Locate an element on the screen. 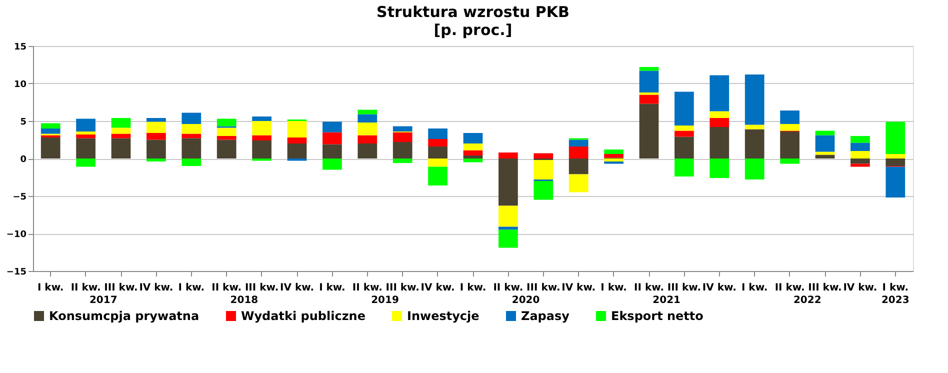 The width and height of the screenshot is (948, 373). y-tick-label: −10 is located at coordinates (16, 235).